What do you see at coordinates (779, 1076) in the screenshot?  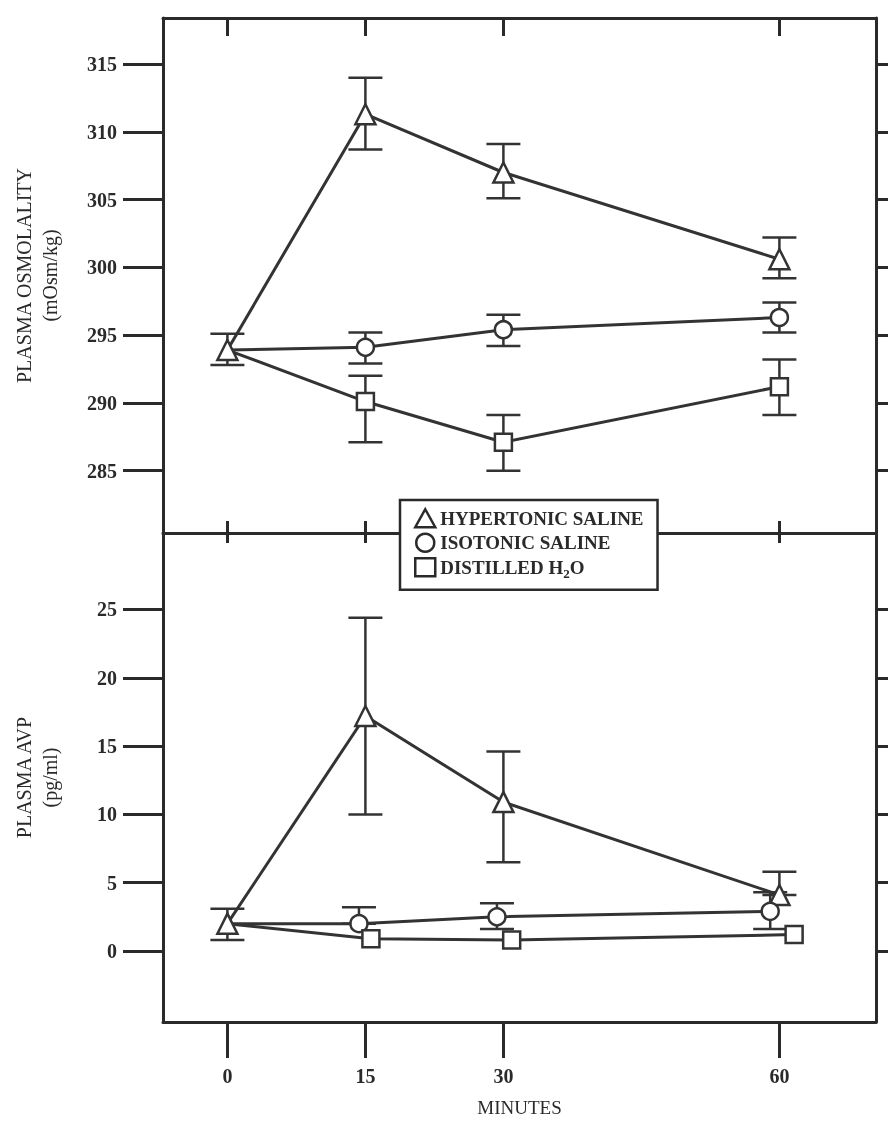 I see `x-tick-label: 60` at bounding box center [779, 1076].